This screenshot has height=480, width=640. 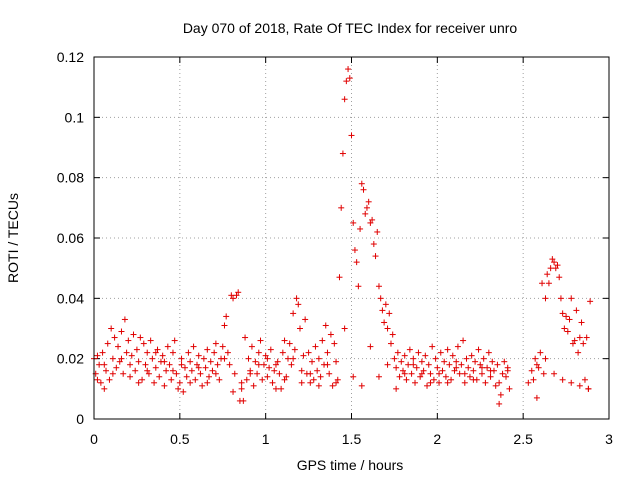 What do you see at coordinates (609, 439) in the screenshot?
I see `x-tick-label: 3` at bounding box center [609, 439].